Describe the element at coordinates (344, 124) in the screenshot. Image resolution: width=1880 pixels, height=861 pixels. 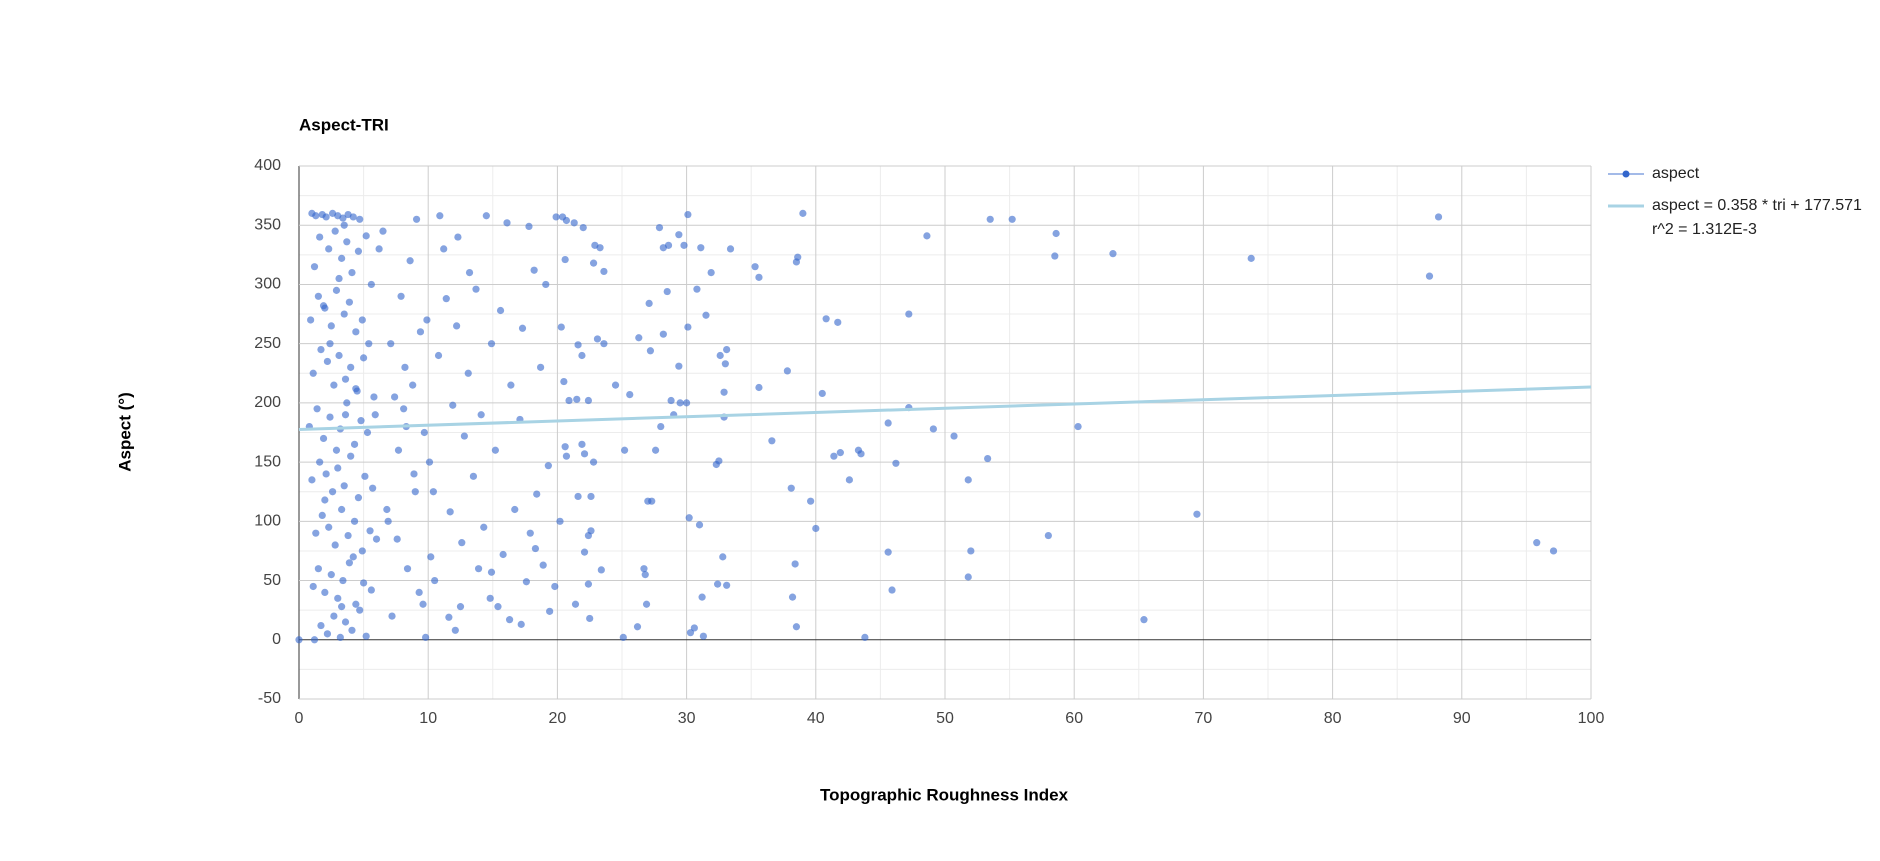
I see `chart-title: Aspect-TRI` at that location.